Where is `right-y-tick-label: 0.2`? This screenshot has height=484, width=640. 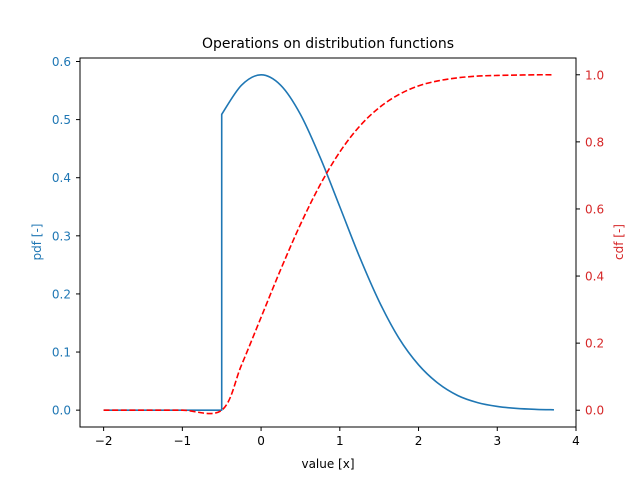
right-y-tick-label: 0.2 is located at coordinates (594, 344).